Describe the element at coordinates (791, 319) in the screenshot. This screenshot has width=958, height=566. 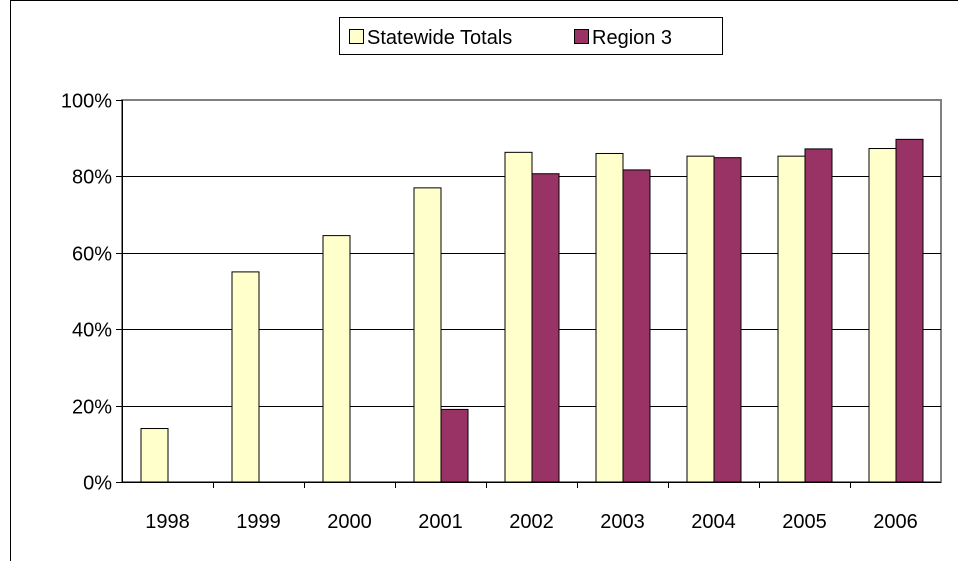
I see `bar-statewide-2005` at that location.